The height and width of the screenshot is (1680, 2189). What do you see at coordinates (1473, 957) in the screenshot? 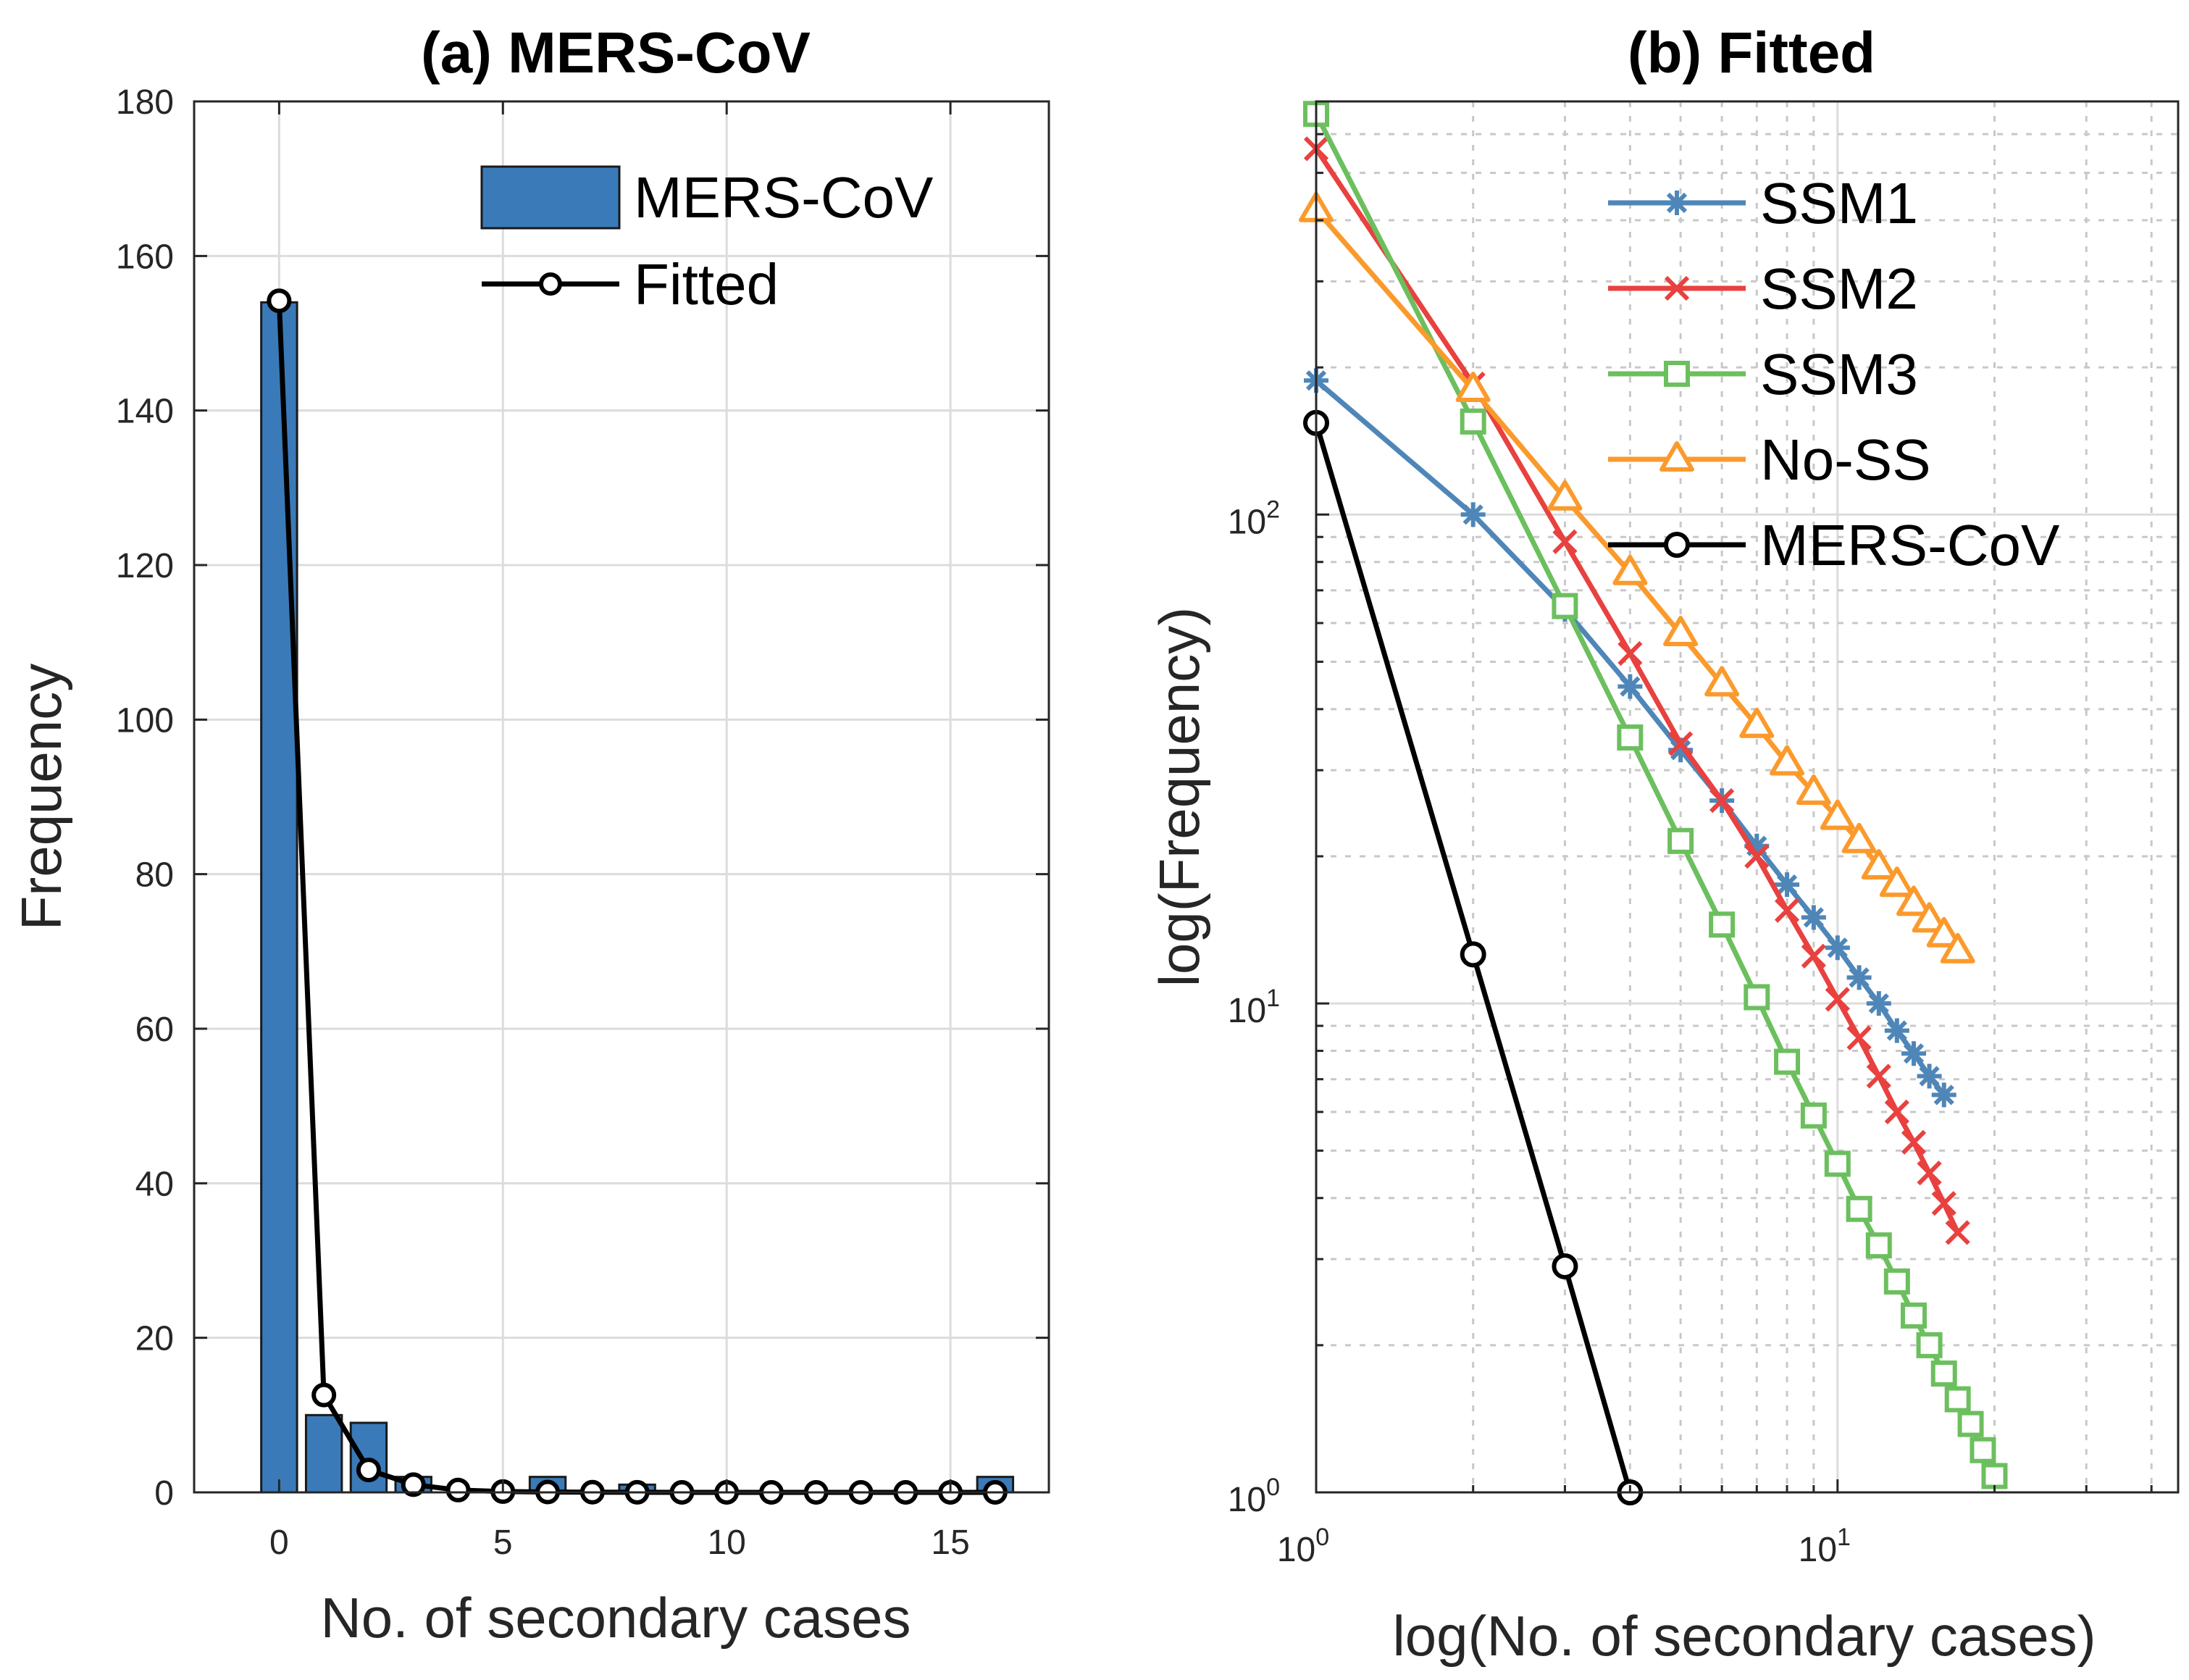
I see `series-line` at bounding box center [1473, 957].